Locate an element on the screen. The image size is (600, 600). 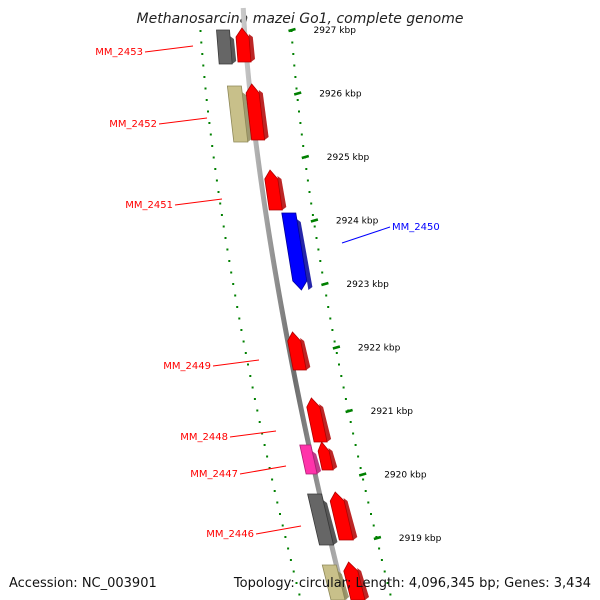
gene-label-mm-2448: MM_2448 is located at coordinates (228, 436).